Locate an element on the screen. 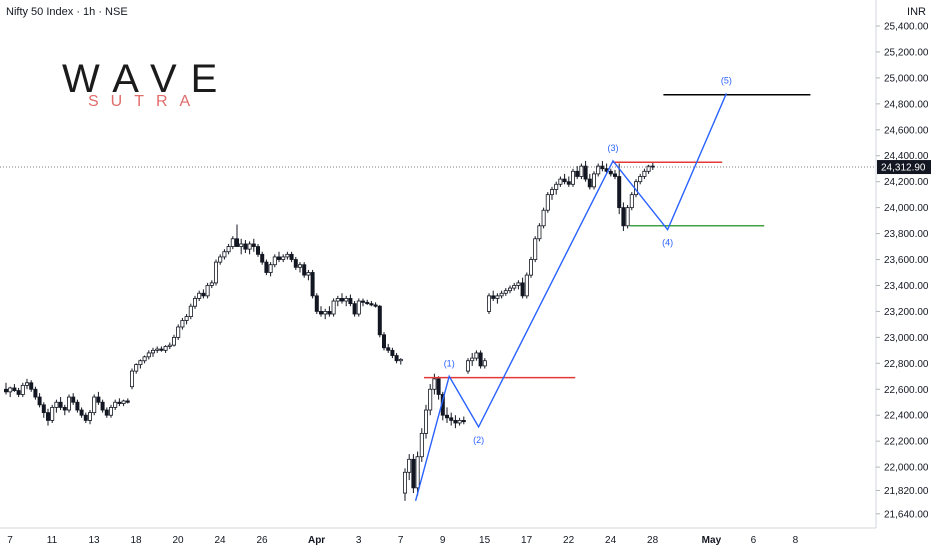  price-tick-label: 22,600.00 is located at coordinates (906, 390).